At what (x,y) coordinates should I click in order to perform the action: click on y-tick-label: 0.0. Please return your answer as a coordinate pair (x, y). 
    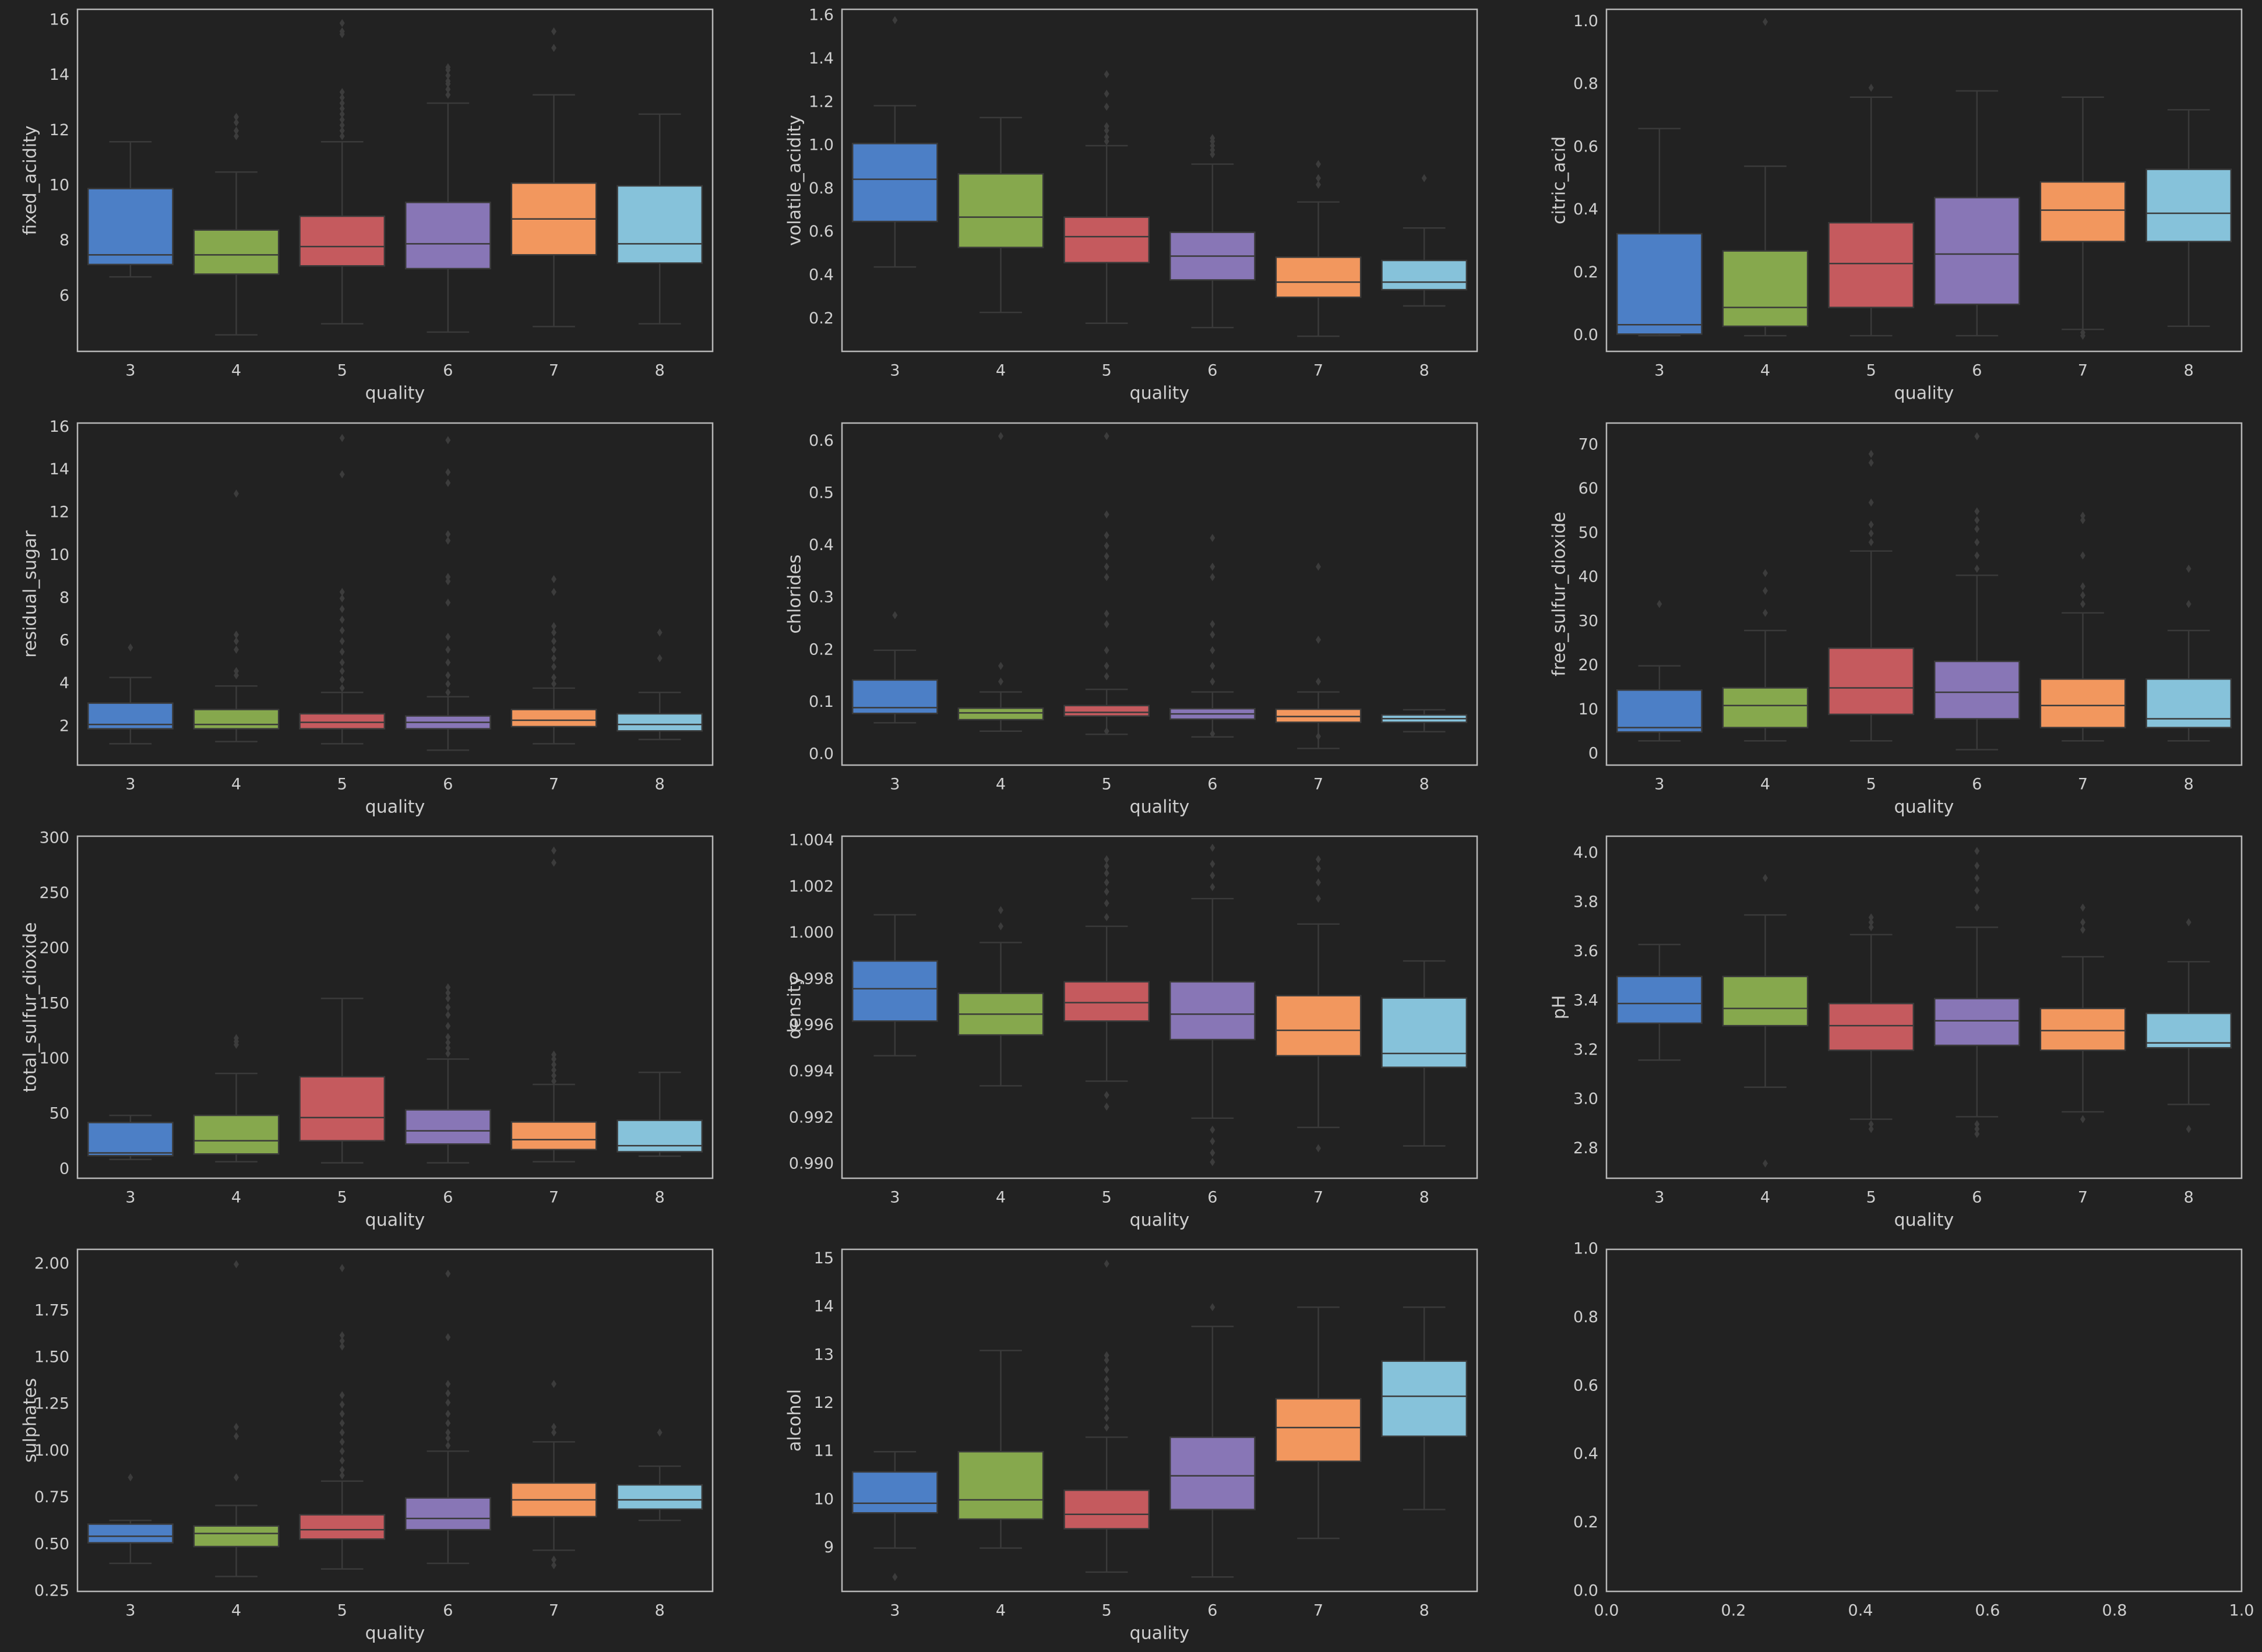
    Looking at the image, I should click on (821, 754).